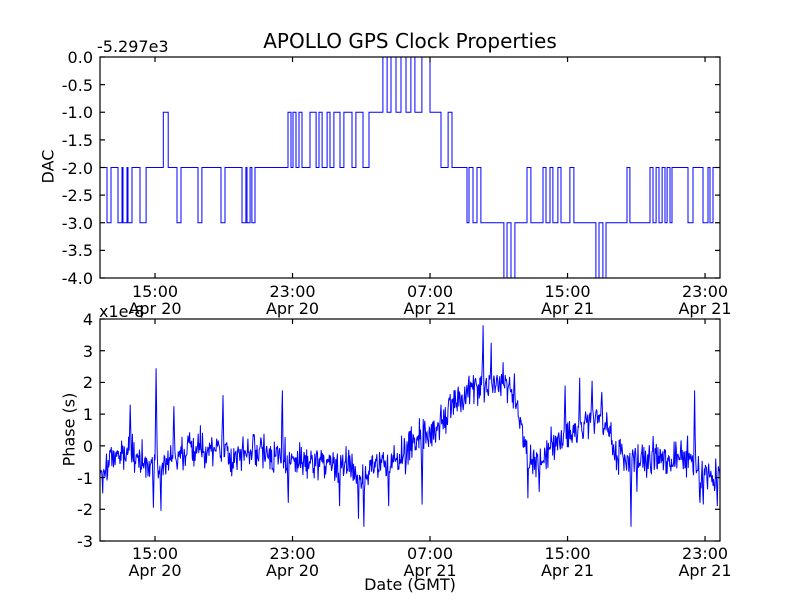 The image size is (800, 600). Describe the element at coordinates (705, 300) in the screenshot. I see `dac-x-tick-label: 23:00 Apr 21` at that location.